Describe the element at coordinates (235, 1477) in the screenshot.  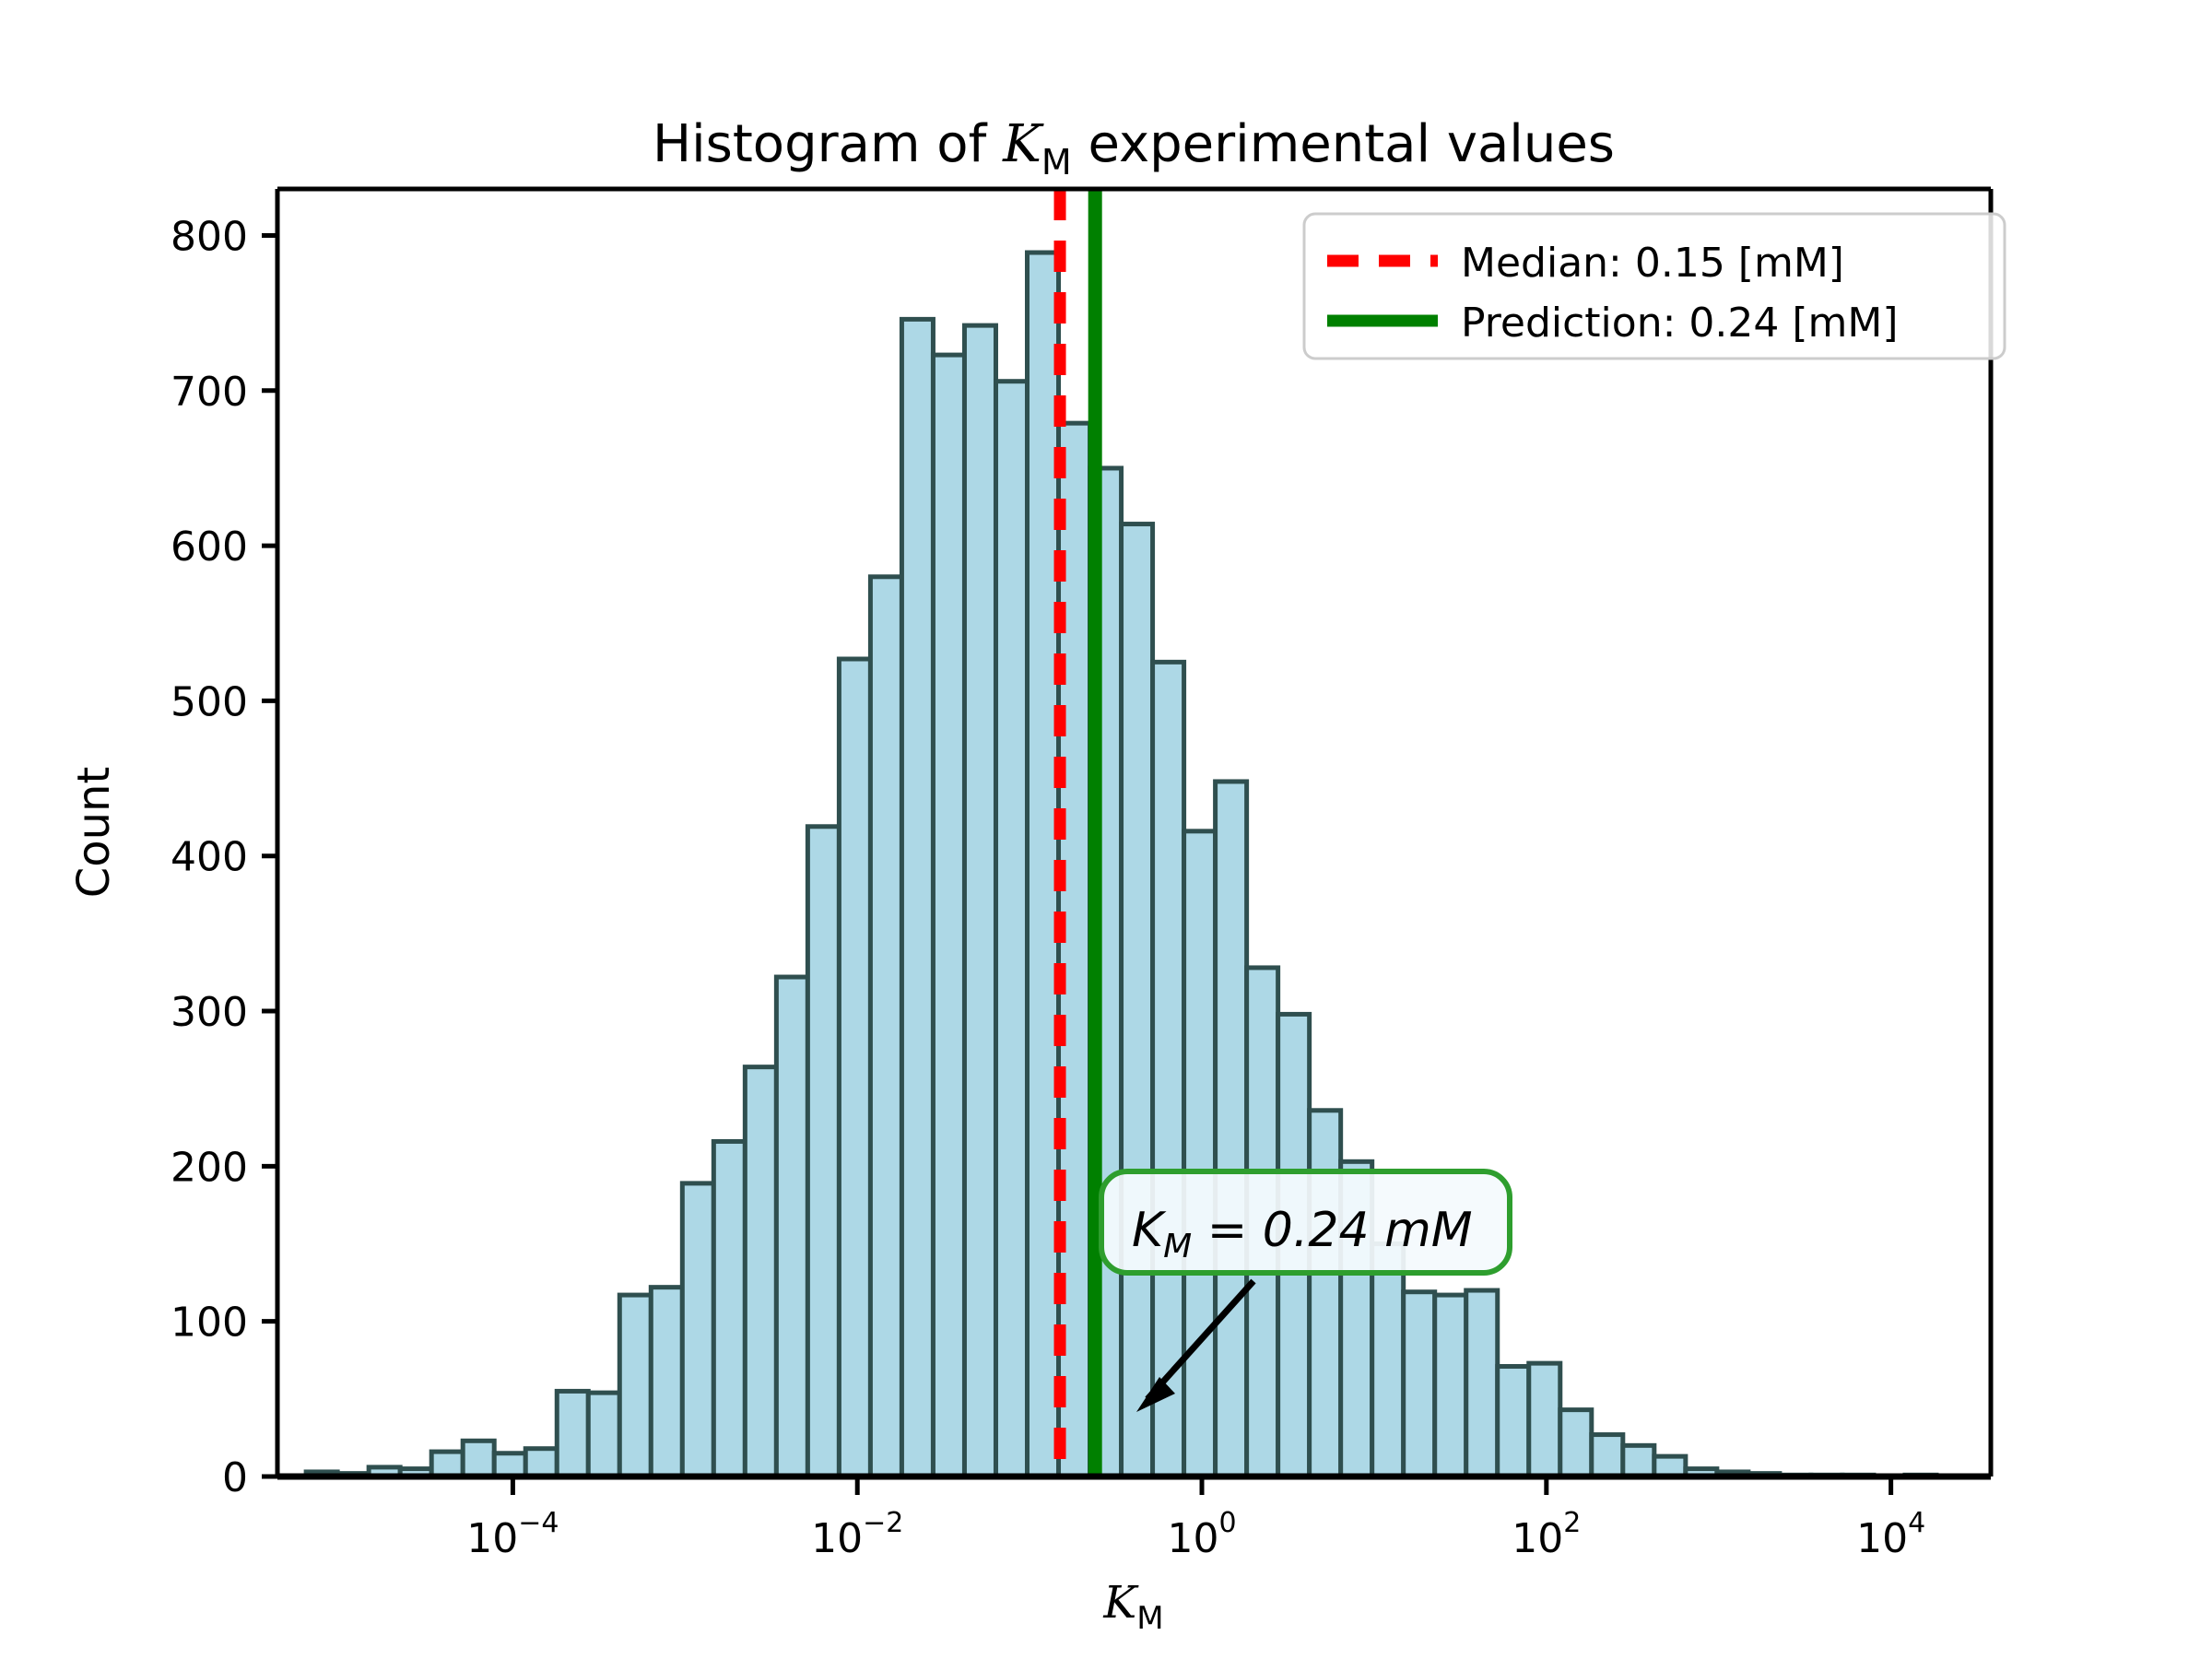
I see `y-tick-label: 0` at that location.